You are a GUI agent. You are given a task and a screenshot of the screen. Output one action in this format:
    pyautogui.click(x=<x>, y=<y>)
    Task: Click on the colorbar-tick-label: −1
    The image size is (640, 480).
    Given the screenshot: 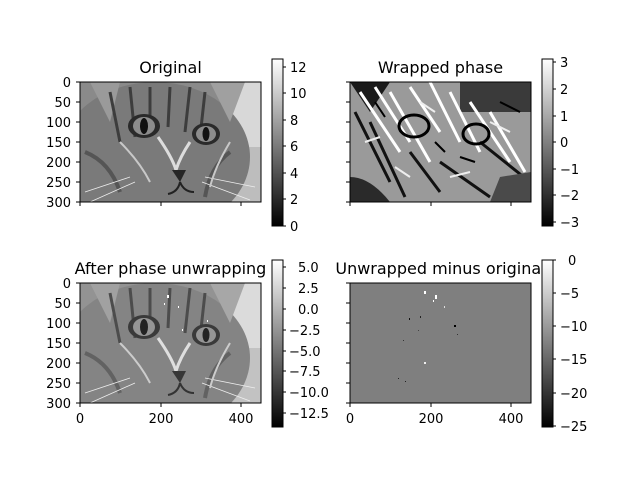 What is the action you would take?
    pyautogui.click(x=569, y=170)
    